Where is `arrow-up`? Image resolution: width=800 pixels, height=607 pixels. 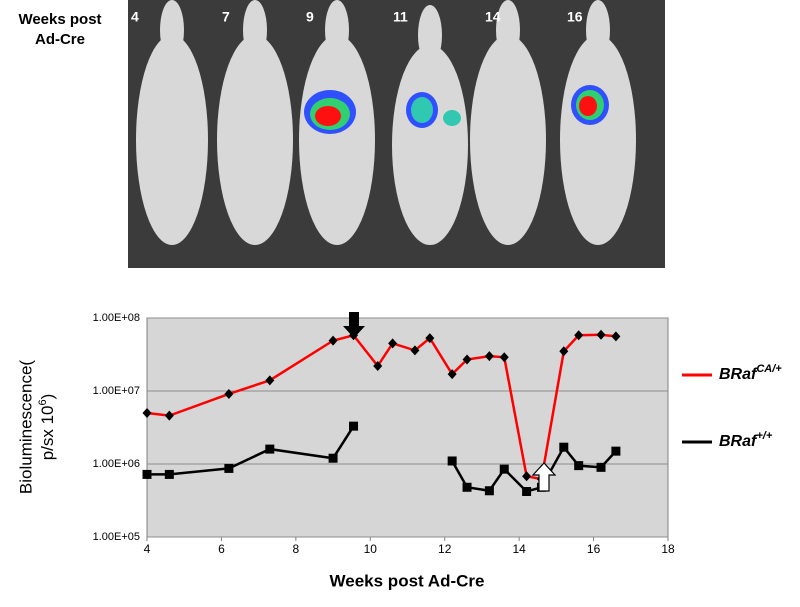
arrow-up is located at coordinates (544, 477).